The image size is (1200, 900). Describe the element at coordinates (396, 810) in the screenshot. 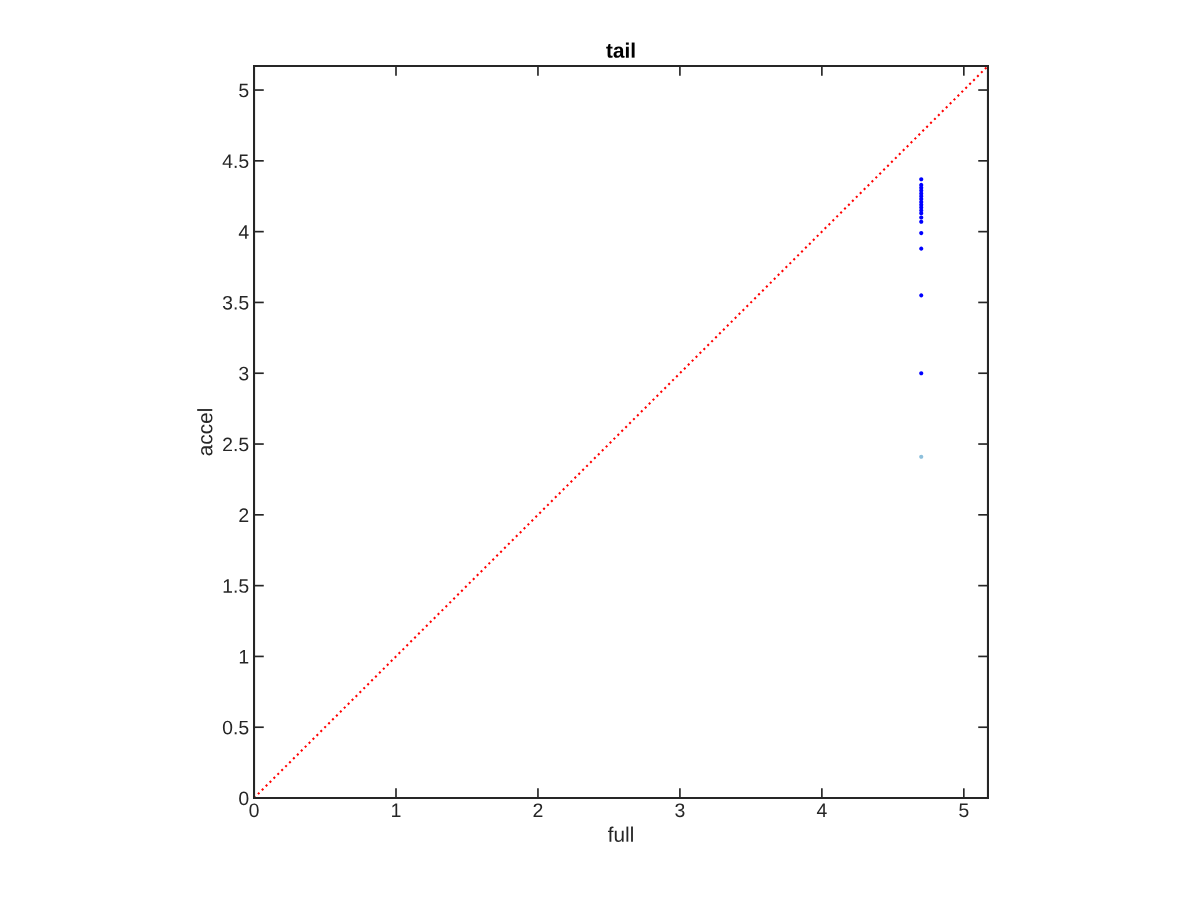

I see `x-tick-label: 1` at that location.